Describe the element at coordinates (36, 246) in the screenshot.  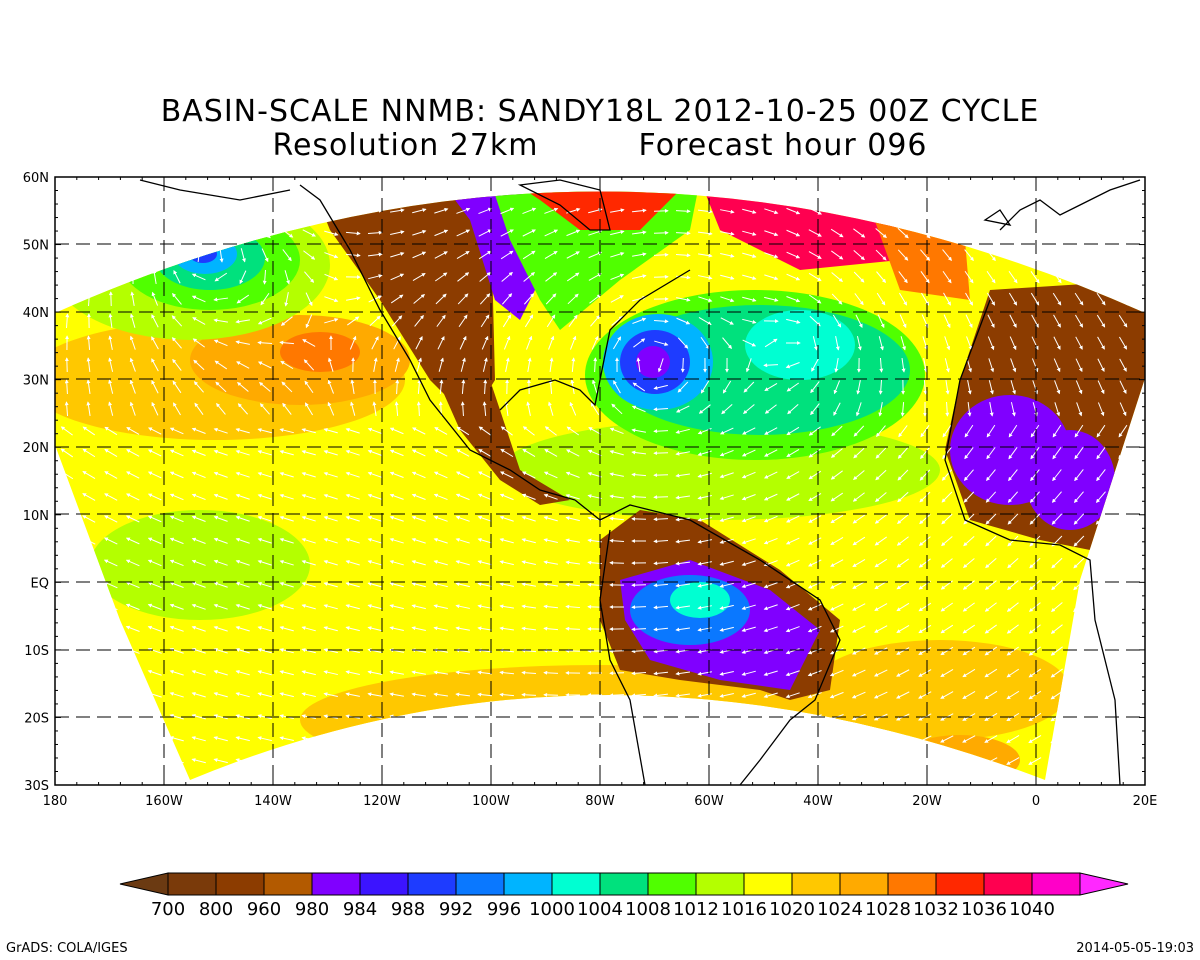
I see `lat-label: 50N` at that location.